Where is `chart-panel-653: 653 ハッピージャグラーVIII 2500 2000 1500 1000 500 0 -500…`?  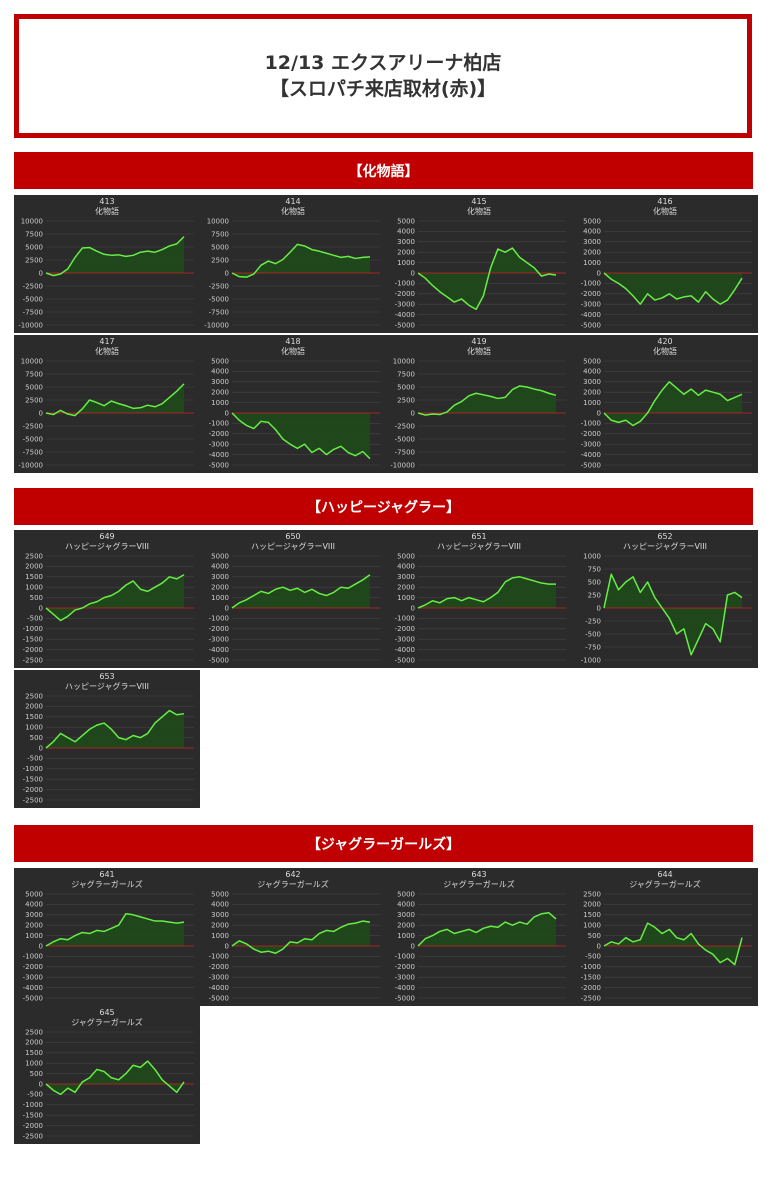 chart-panel-653: 653 ハッピージャグラーVIII 2500 2000 1500 1000 500 0 -500… is located at coordinates (107, 739).